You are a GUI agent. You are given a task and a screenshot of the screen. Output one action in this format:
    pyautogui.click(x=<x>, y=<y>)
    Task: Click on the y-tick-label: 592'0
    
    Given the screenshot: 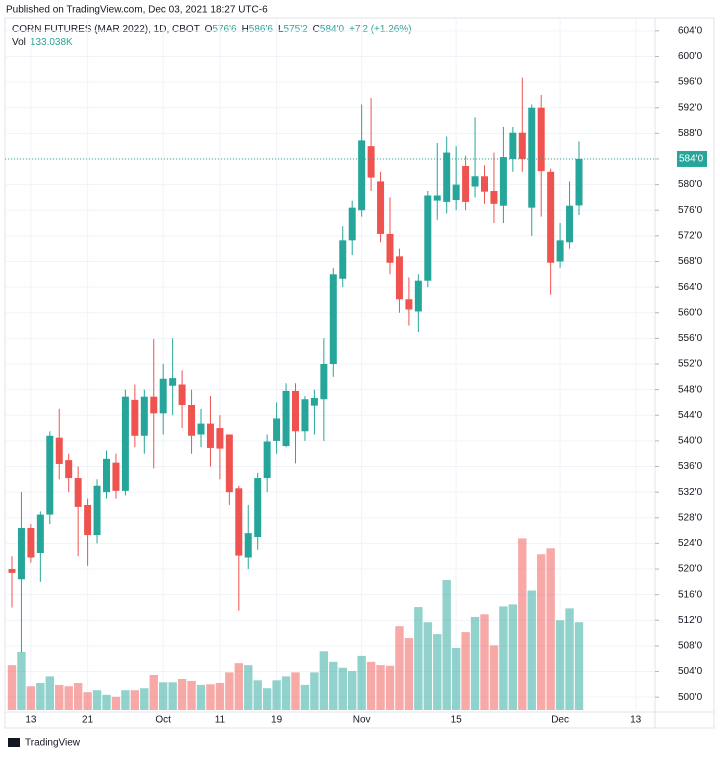 What is the action you would take?
    pyautogui.click(x=690, y=107)
    